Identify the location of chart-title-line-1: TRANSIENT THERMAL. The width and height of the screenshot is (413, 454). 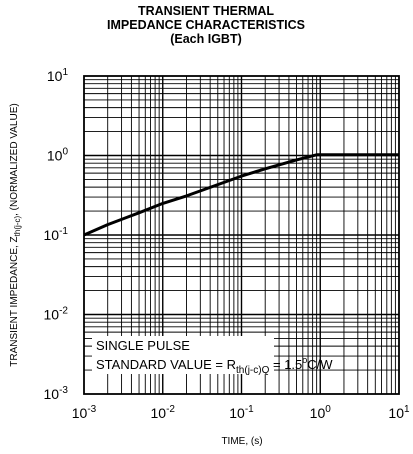
(206, 11).